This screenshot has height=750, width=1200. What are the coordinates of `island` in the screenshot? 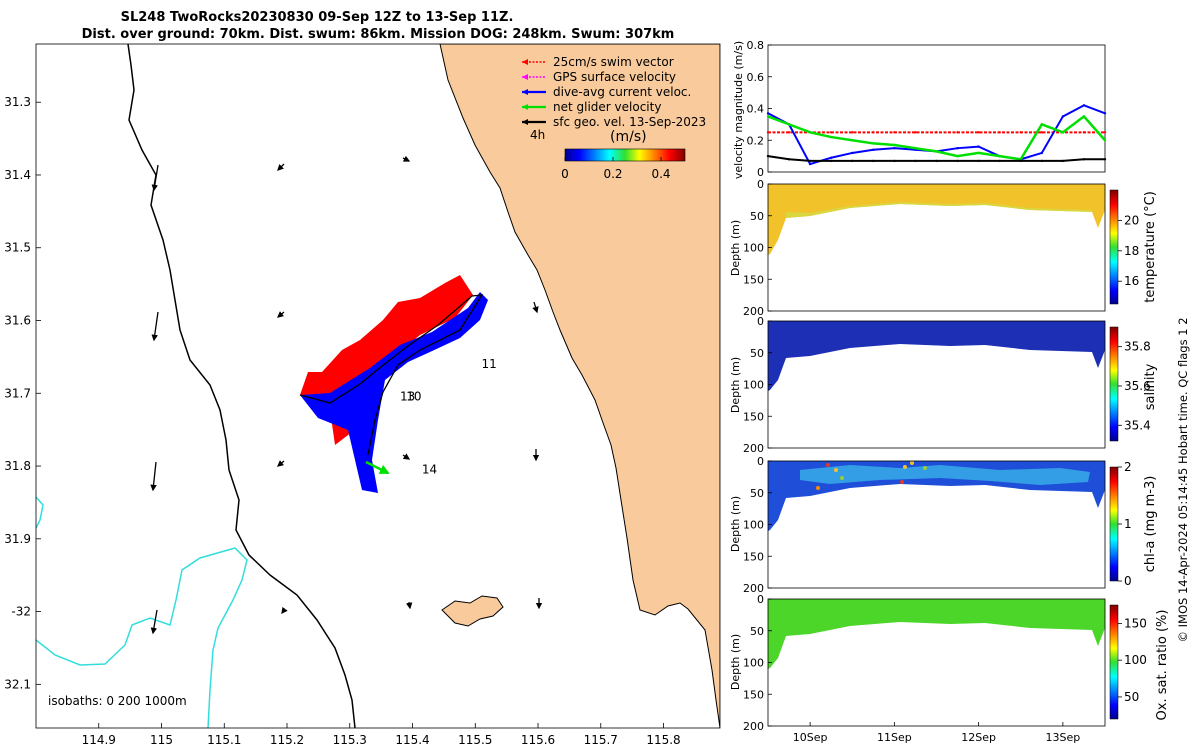 It's located at (472, 611).